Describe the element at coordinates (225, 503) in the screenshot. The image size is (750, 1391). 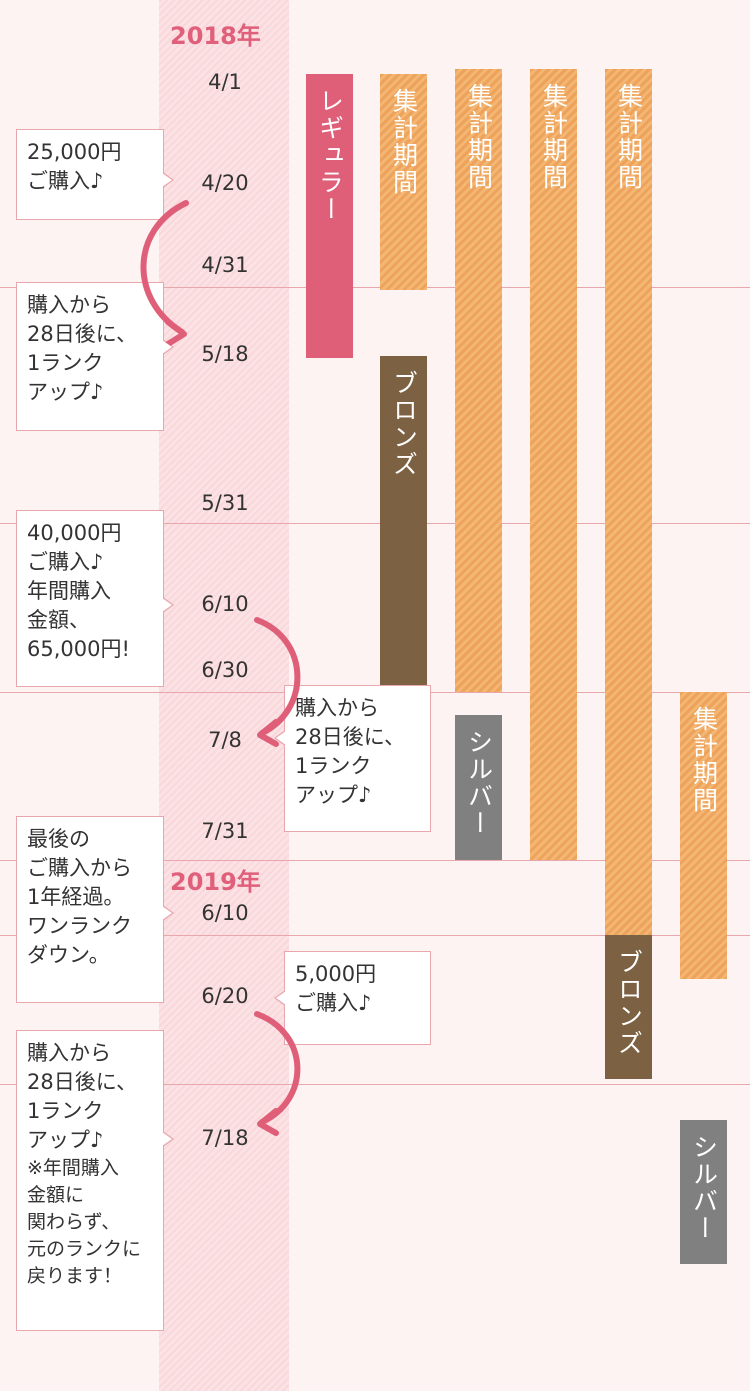
I see `date-label: 5/31` at that location.